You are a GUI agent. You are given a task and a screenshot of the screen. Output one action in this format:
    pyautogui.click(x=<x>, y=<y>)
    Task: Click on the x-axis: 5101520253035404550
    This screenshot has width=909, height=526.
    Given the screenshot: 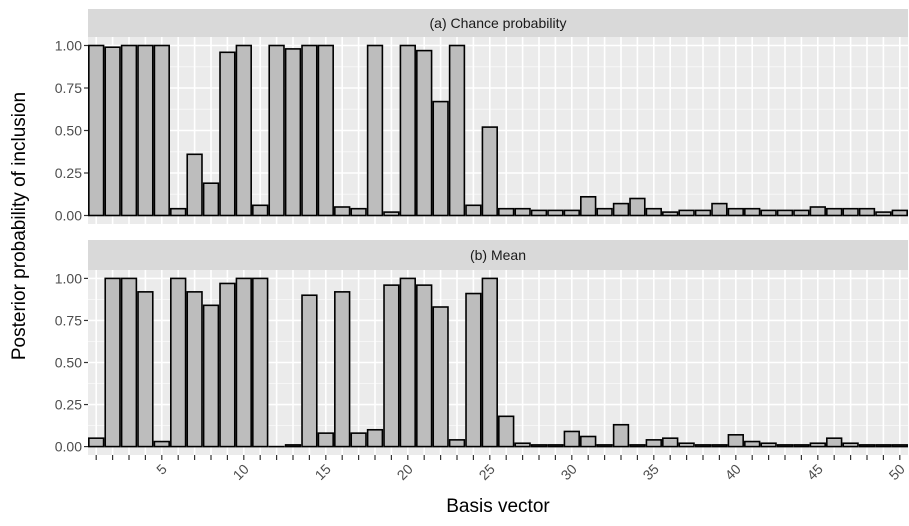 What is the action you would take?
    pyautogui.click(x=502, y=469)
    